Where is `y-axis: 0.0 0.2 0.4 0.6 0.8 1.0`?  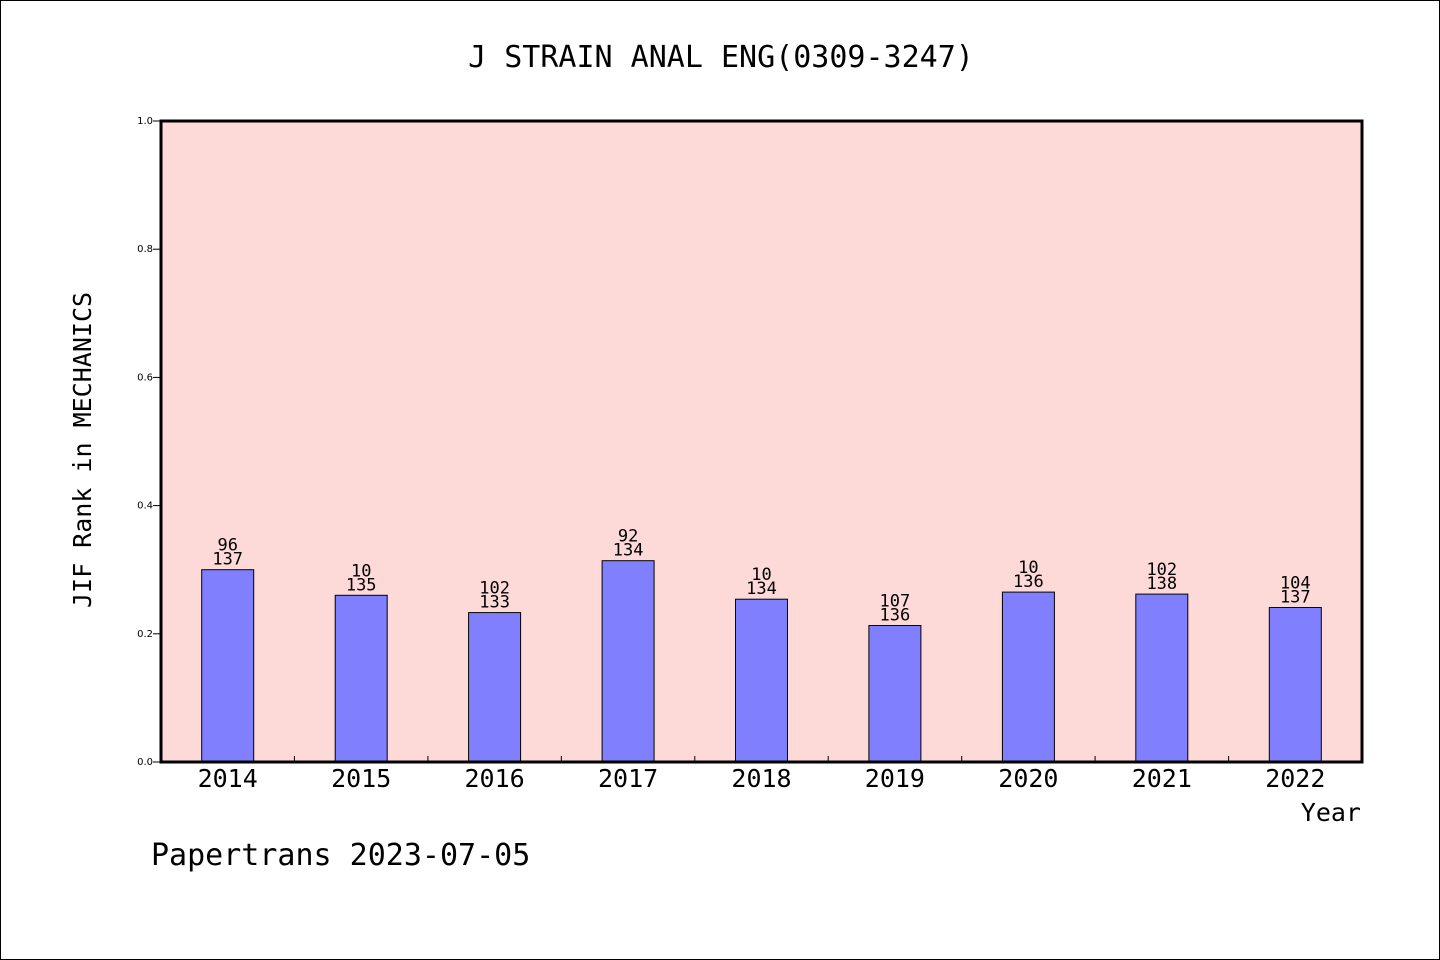 y-axis: 0.0 0.2 0.4 0.6 0.8 1.0 is located at coordinates (149, 442).